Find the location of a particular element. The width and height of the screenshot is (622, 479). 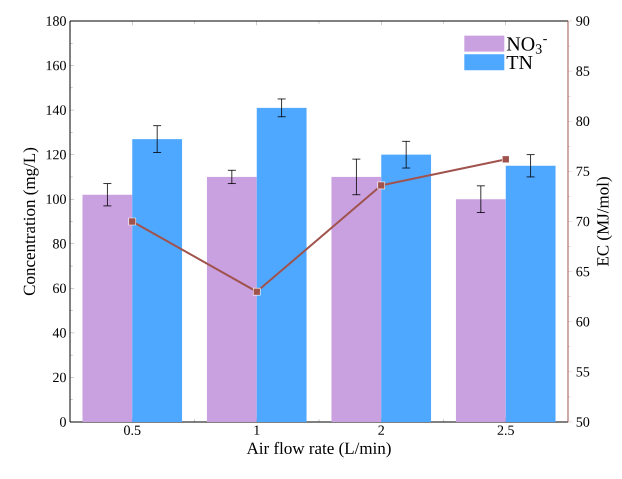

y-tick-label: 0 is located at coordinates (63, 422).